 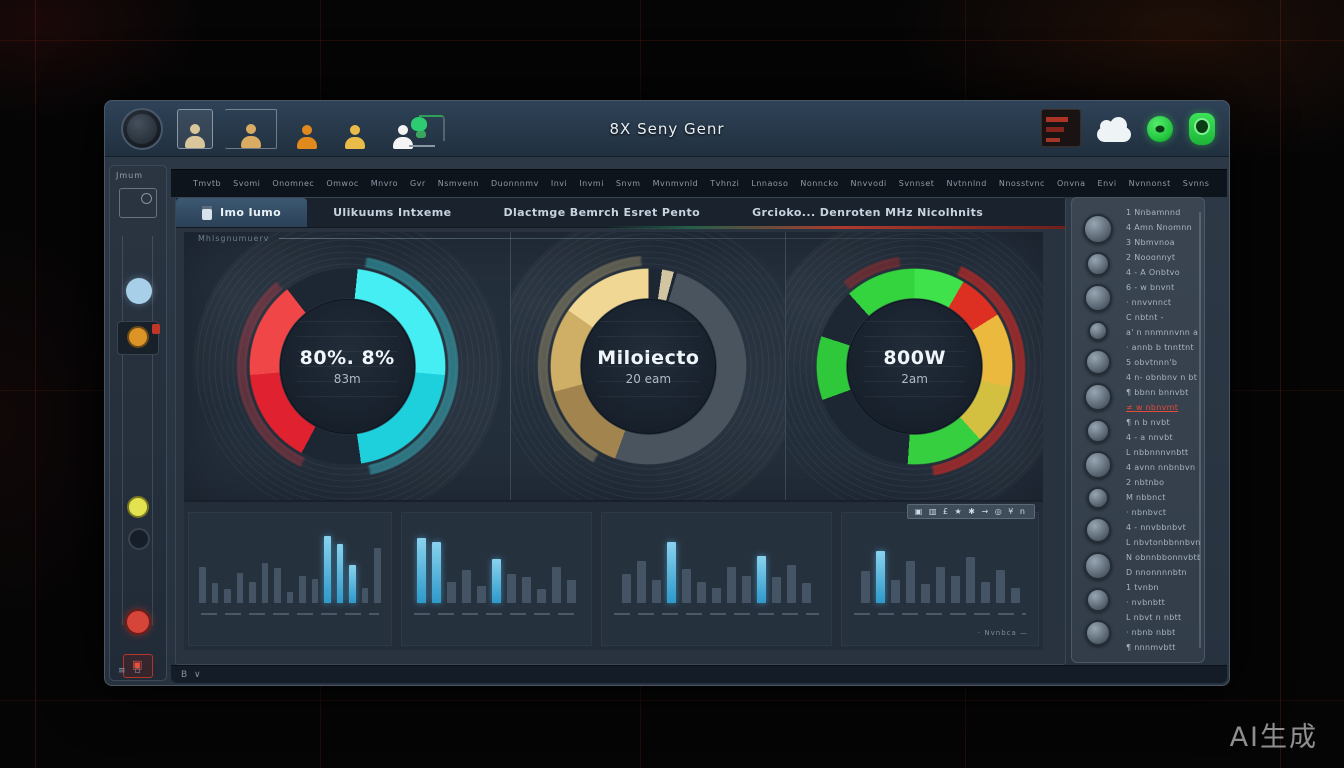 I want to click on list-item: ¶ bbnn bnnvbt, so click(x=1157, y=392).